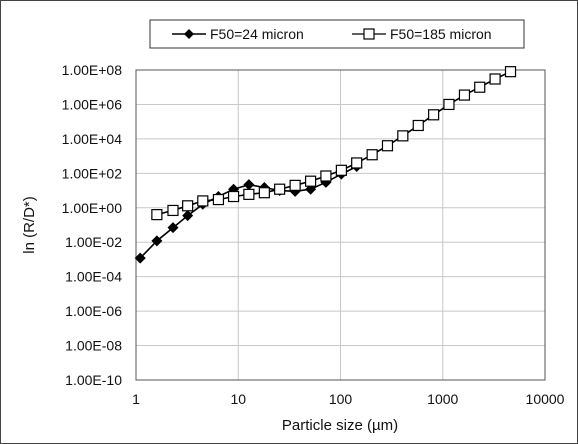  Describe the element at coordinates (93, 311) in the screenshot. I see `y-tick-label: 1.00E-06` at that location.